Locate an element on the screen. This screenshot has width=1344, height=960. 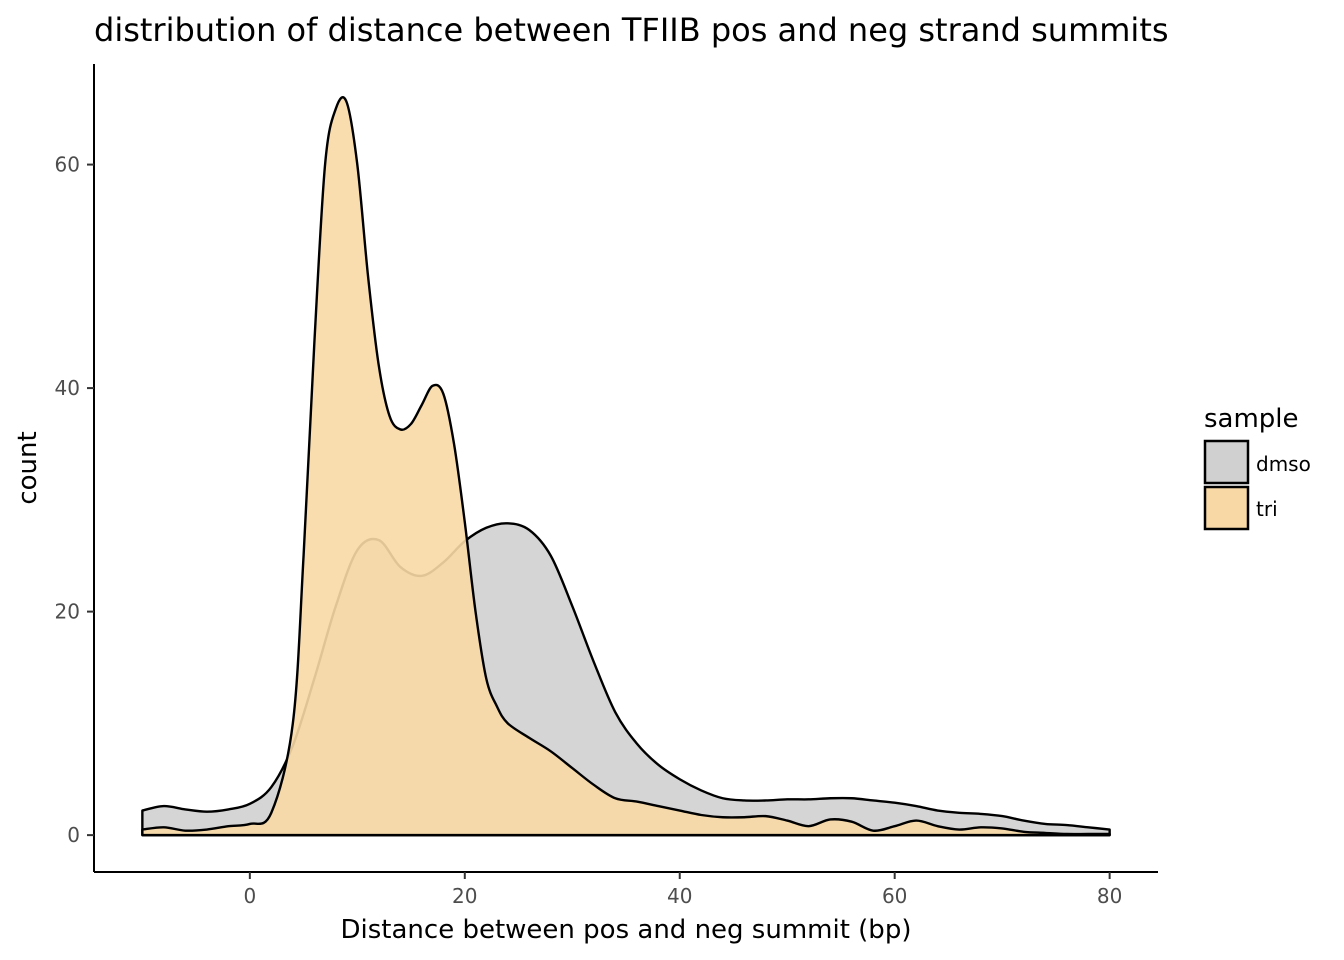
y-tick-label: 60 is located at coordinates (67, 165).